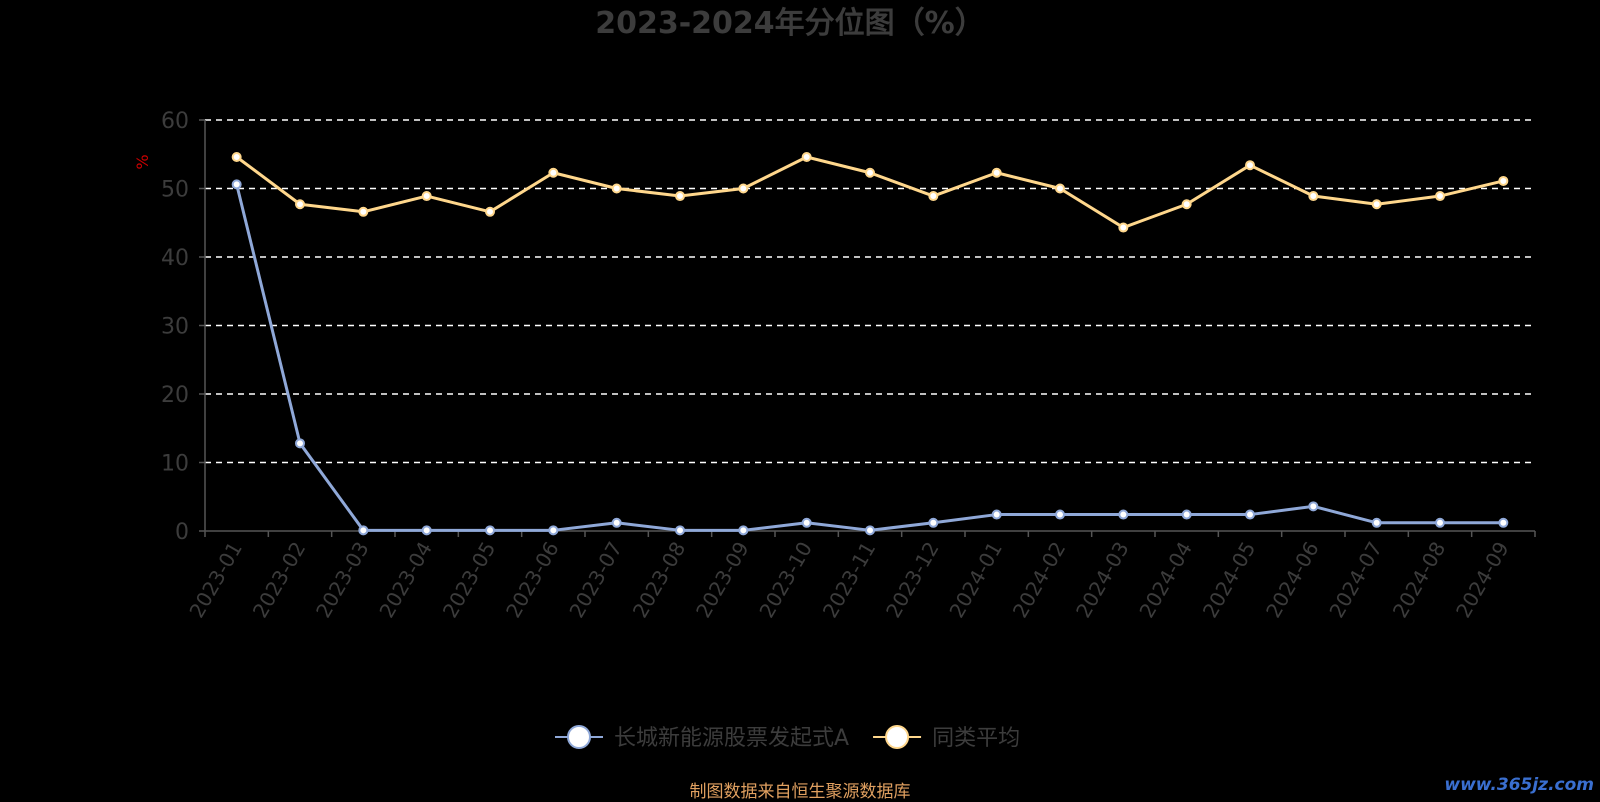 The image size is (1600, 802). Describe the element at coordinates (731, 738) in the screenshot. I see `legend-label: 长城新能源股票发起式A` at that location.